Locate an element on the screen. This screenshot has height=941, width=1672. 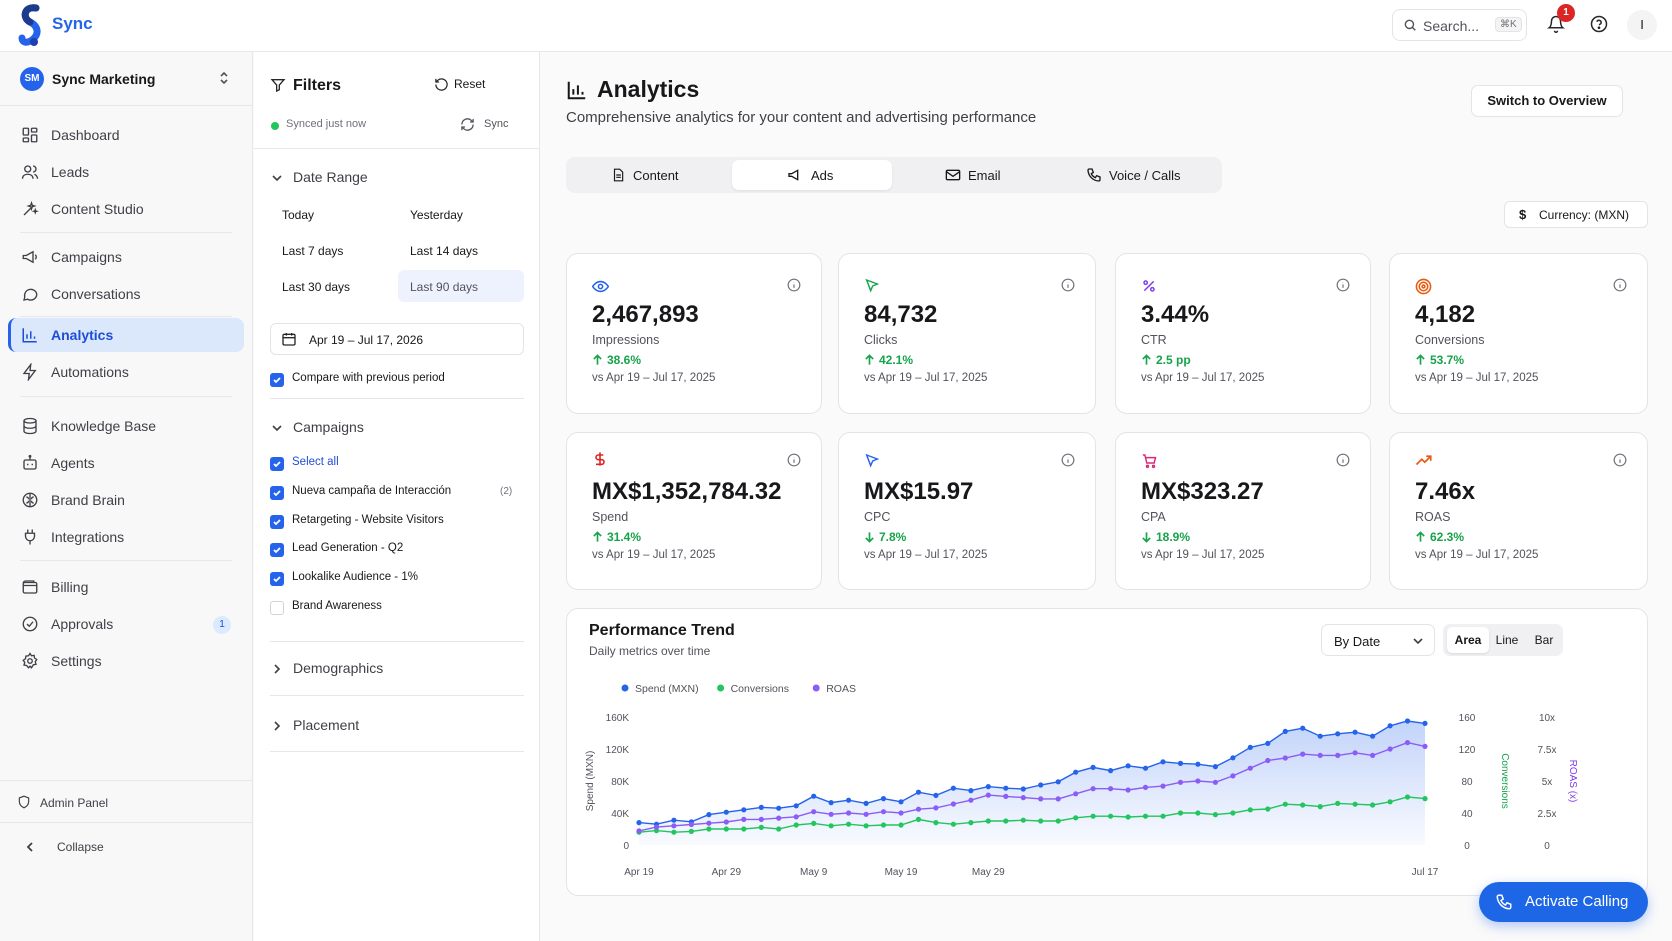
compare-checkbox is located at coordinates (277, 380).